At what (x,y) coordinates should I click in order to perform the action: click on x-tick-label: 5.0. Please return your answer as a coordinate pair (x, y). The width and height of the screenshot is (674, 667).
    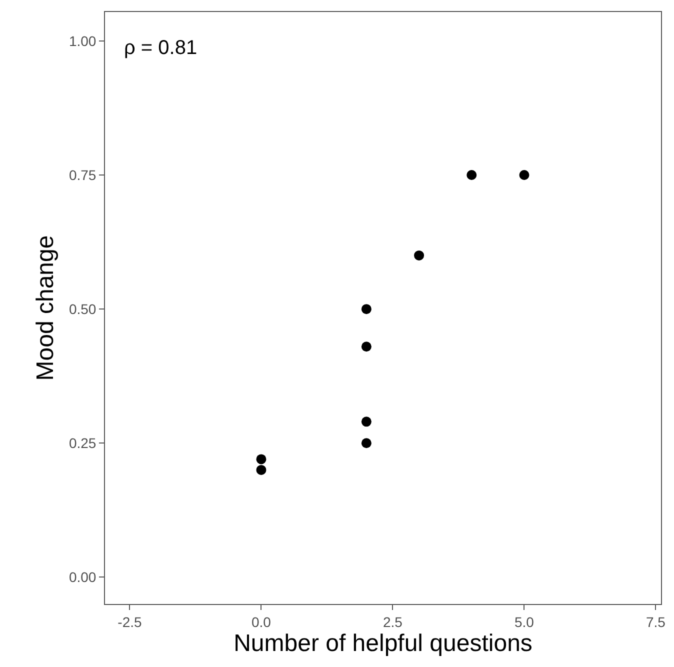
    Looking at the image, I should click on (524, 622).